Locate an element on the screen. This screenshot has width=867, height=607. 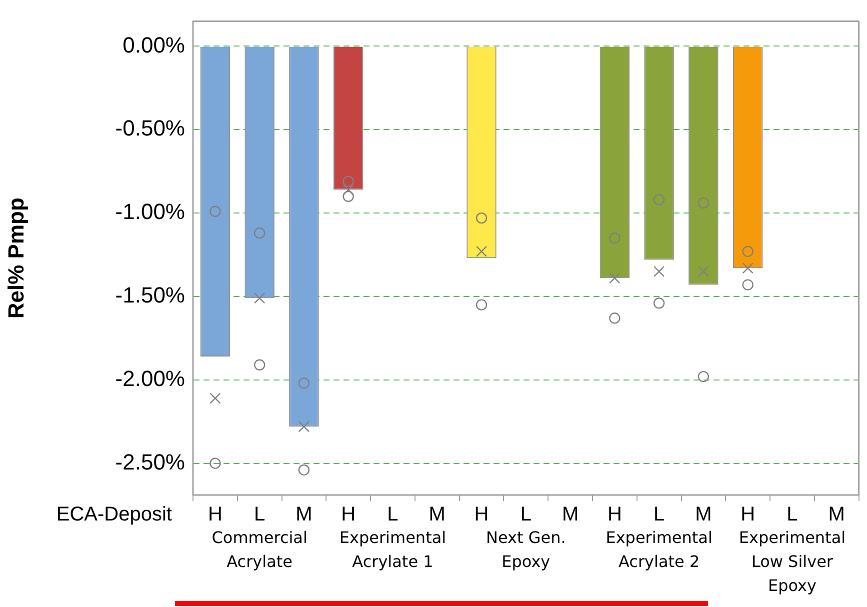
y-tick-label: 0.00% is located at coordinates (153, 45).